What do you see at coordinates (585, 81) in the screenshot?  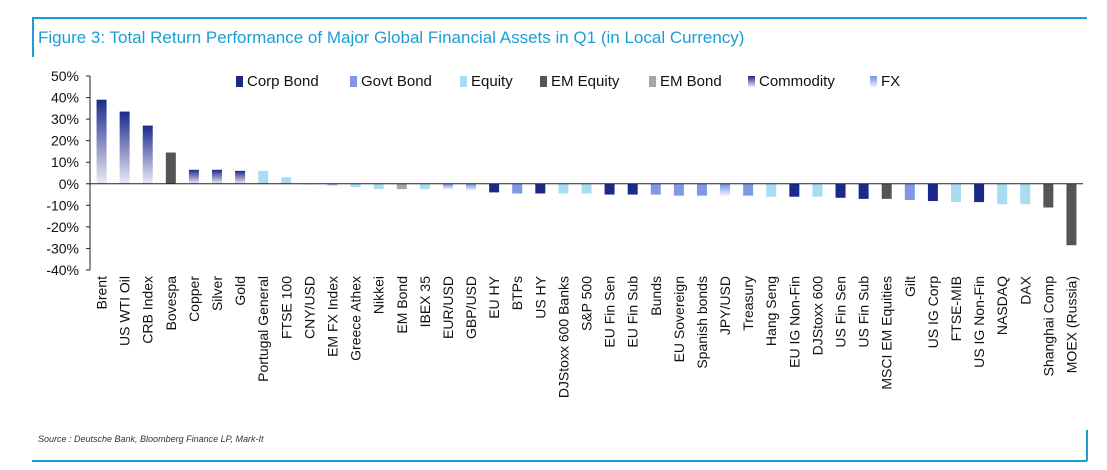 I see `legend-label-em-equity: EM Equity` at bounding box center [585, 81].